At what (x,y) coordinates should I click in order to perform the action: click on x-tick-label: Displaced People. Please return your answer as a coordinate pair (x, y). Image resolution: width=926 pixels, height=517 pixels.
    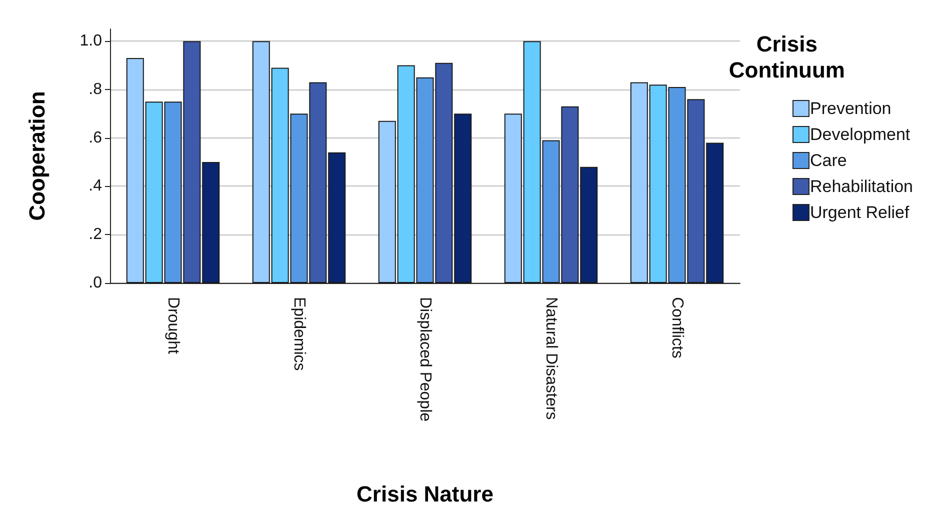
    Looking at the image, I should click on (425, 359).